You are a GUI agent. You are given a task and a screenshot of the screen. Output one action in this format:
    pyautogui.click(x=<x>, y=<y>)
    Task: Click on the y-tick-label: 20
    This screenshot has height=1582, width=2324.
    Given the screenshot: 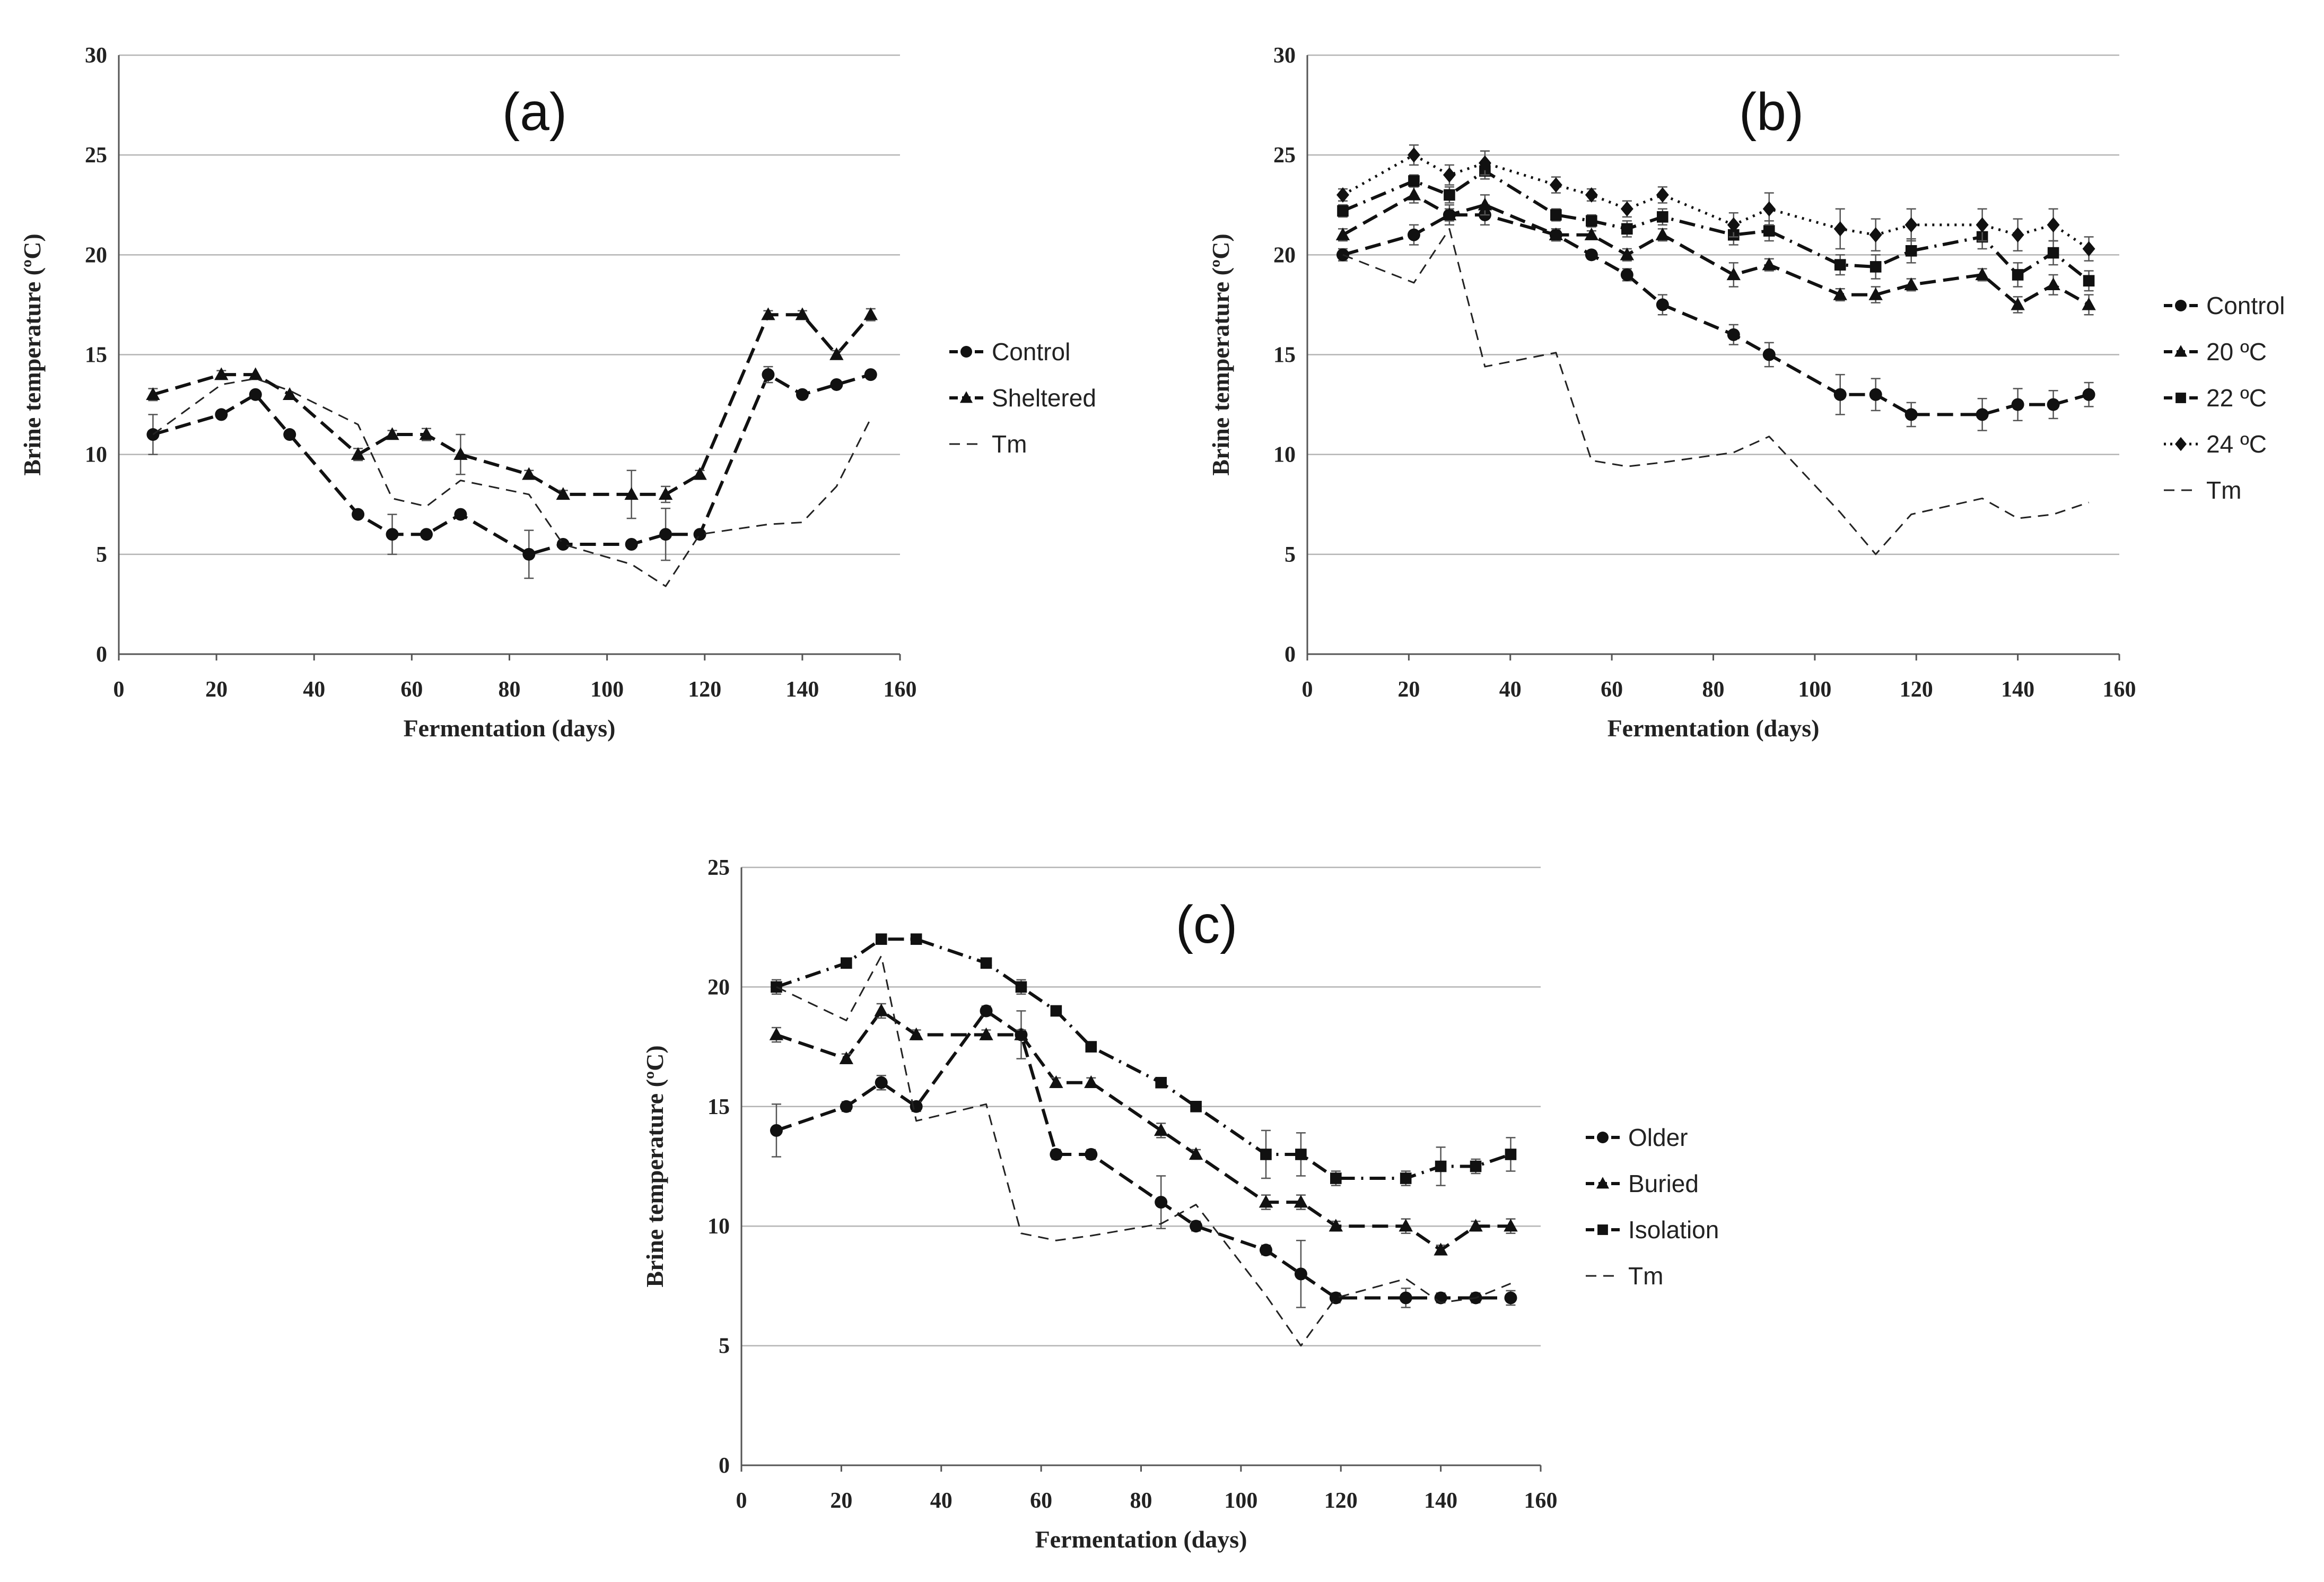 What is the action you would take?
    pyautogui.click(x=1284, y=255)
    